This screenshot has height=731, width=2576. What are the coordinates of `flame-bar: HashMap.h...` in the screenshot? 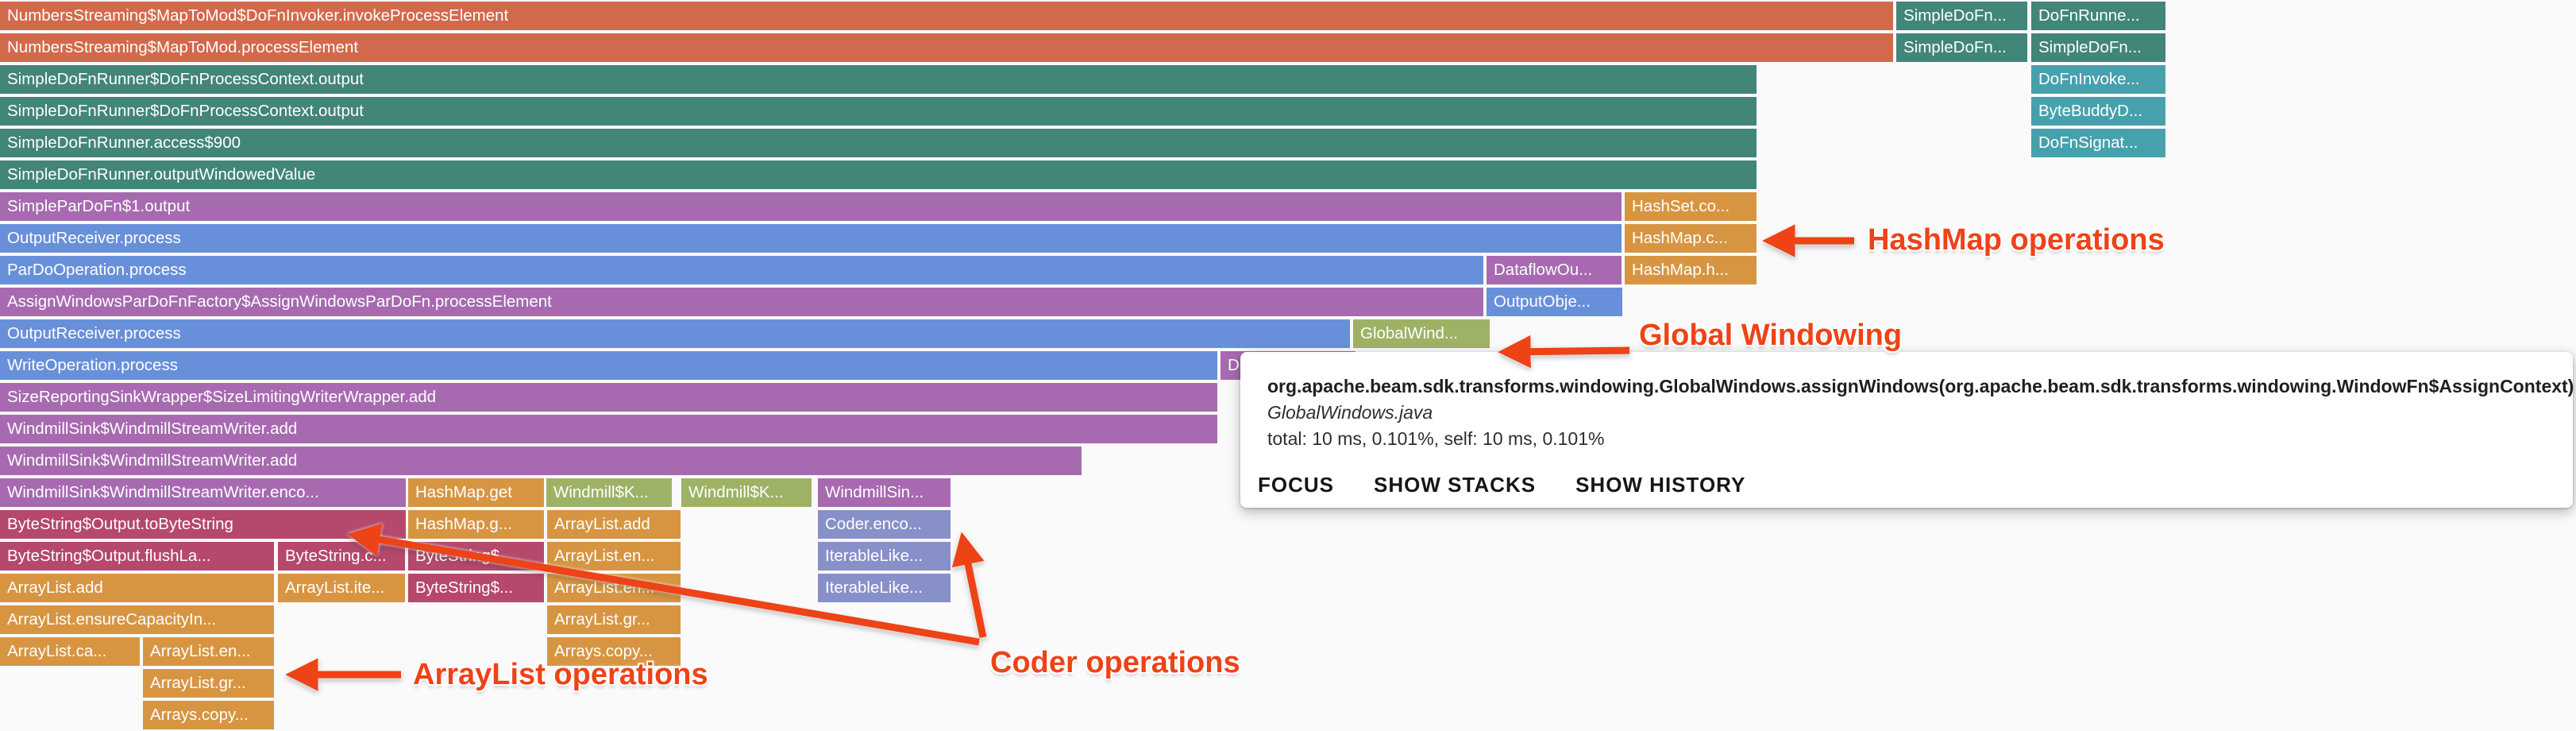 It's located at (1691, 270).